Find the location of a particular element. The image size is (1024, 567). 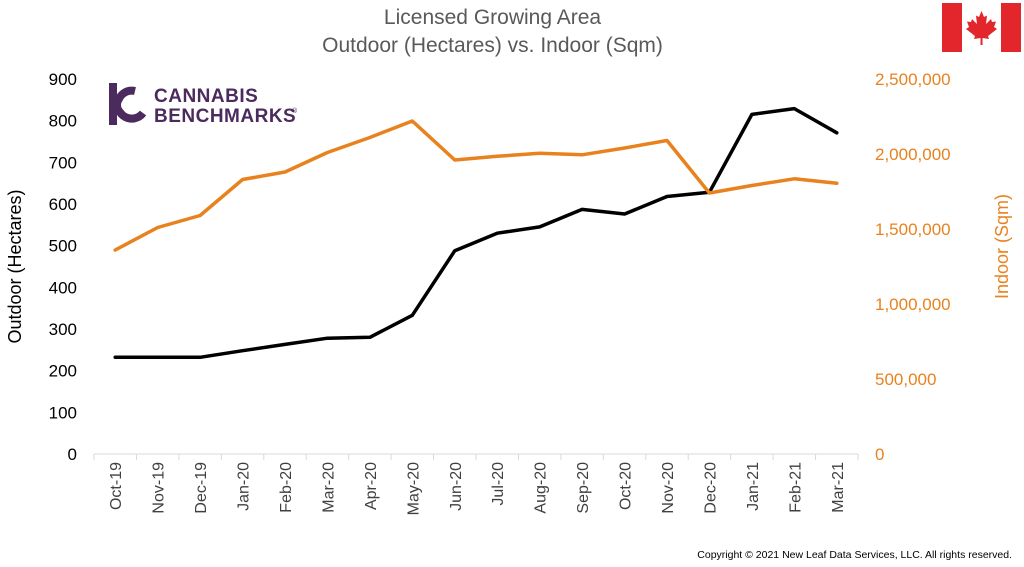

y-tick-label-left: 700 is located at coordinates (63, 162).